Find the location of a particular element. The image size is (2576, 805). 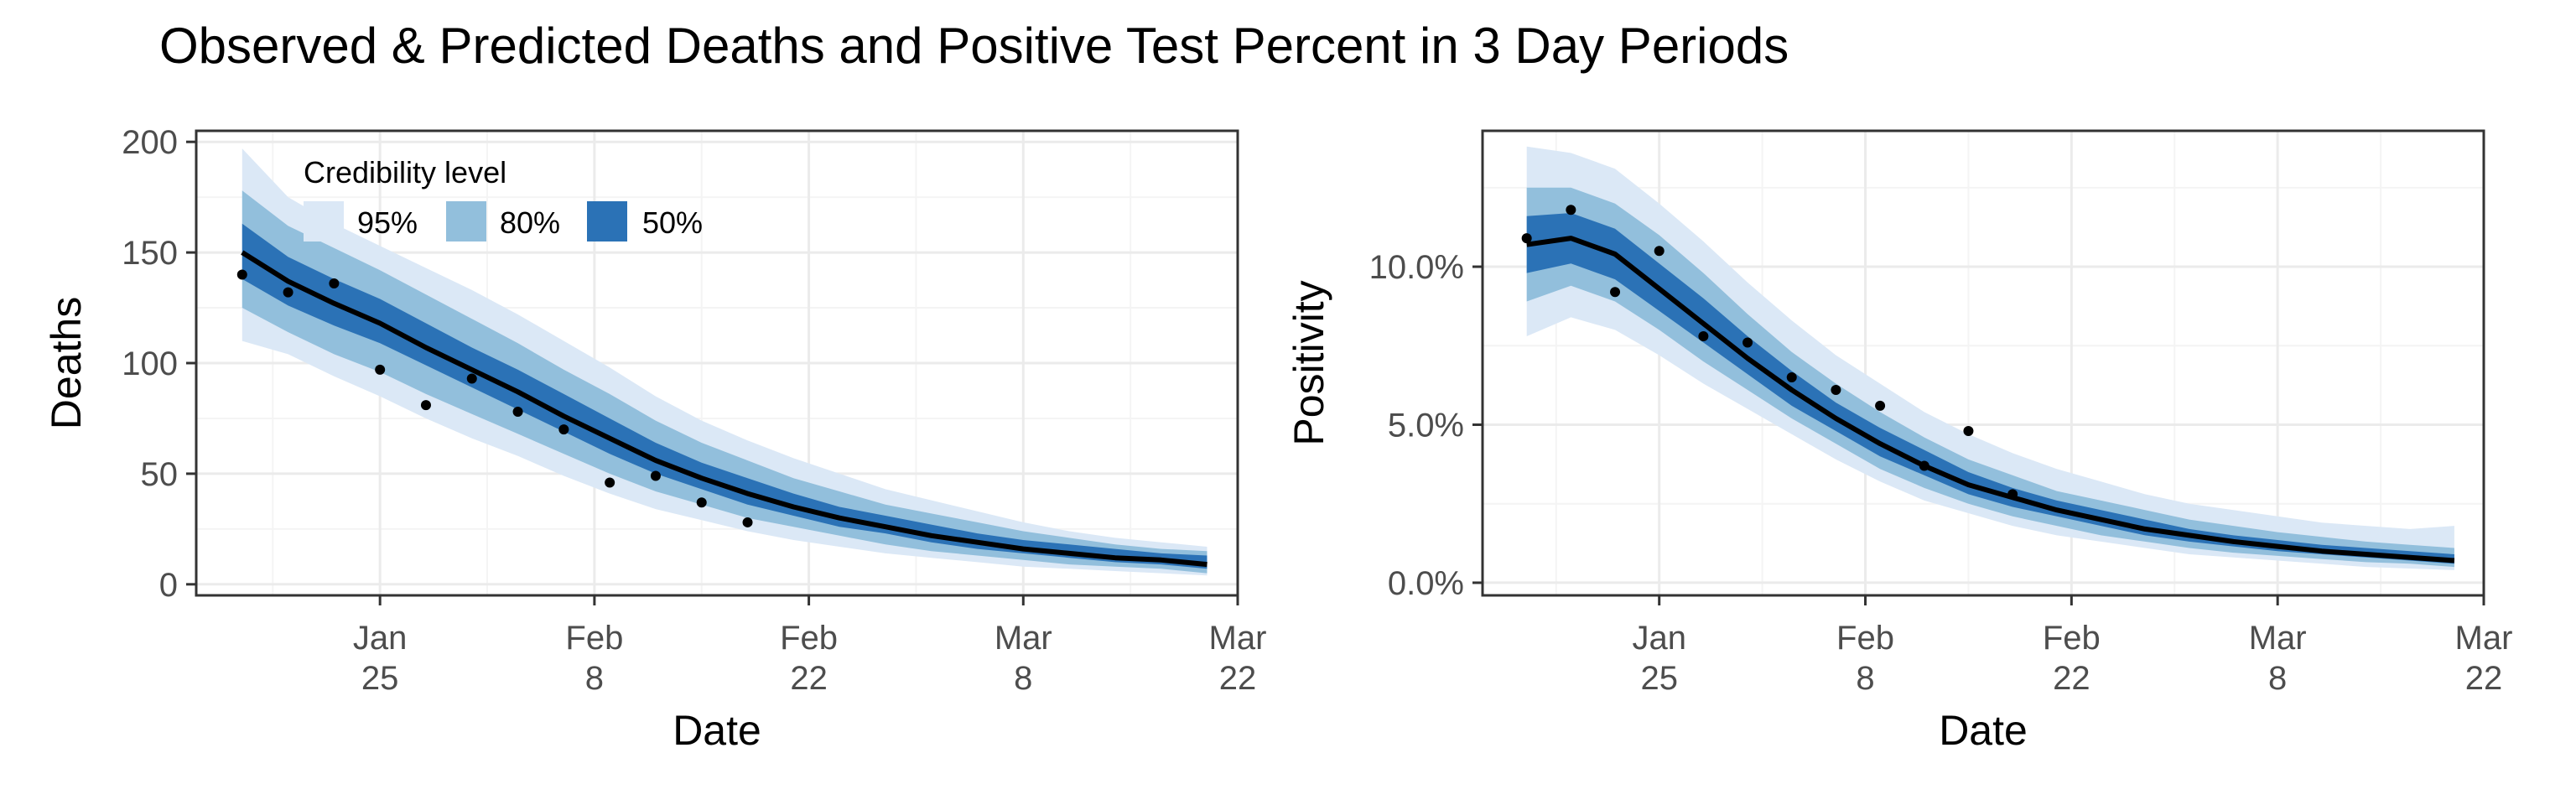

y-axis-title: Positivity is located at coordinates (1308, 362).